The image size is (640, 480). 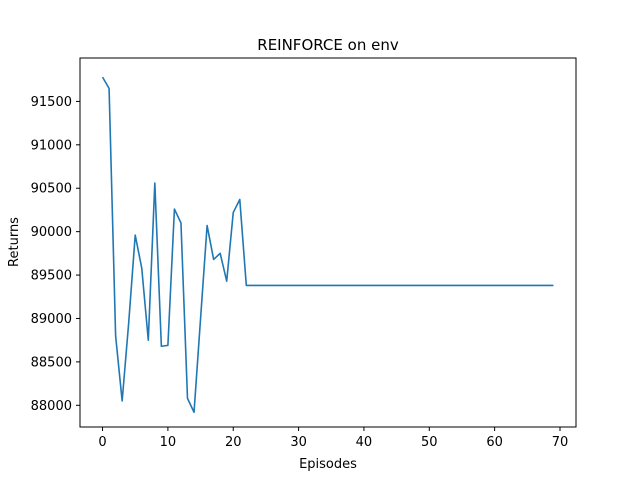 What do you see at coordinates (55, 254) in the screenshot?
I see `y-axis: 88000 88500 89000 89500 90000 90500 91000 91500` at bounding box center [55, 254].